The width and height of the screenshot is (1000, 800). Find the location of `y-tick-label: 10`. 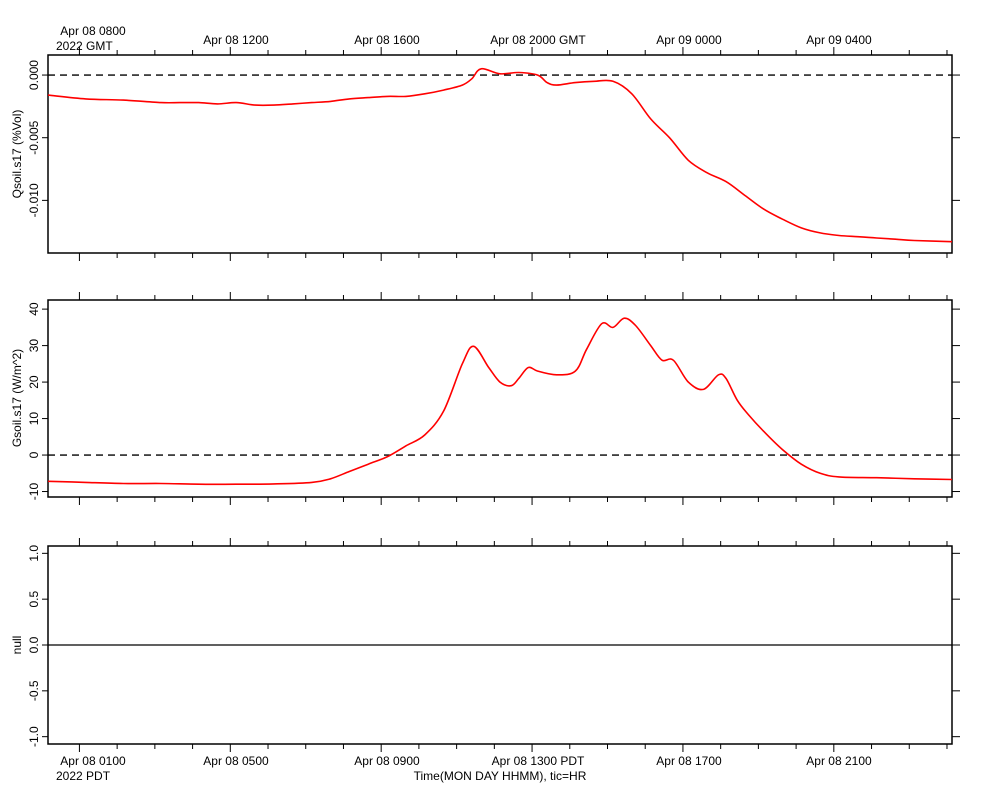

y-tick-label: 10 is located at coordinates (34, 419).